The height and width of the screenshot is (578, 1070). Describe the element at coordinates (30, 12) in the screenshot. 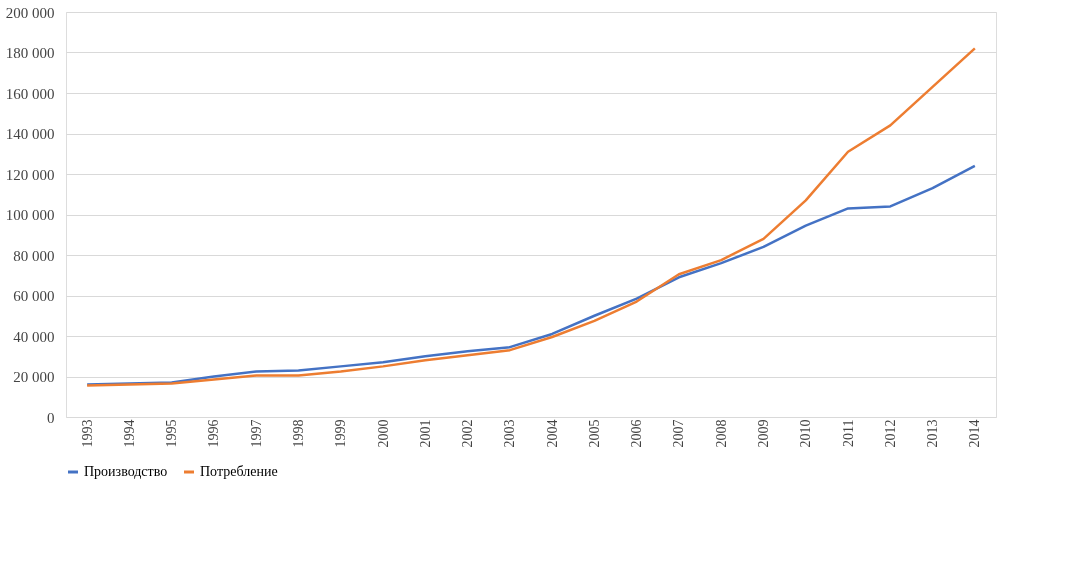

I see `y-tick-label: 200 000` at that location.